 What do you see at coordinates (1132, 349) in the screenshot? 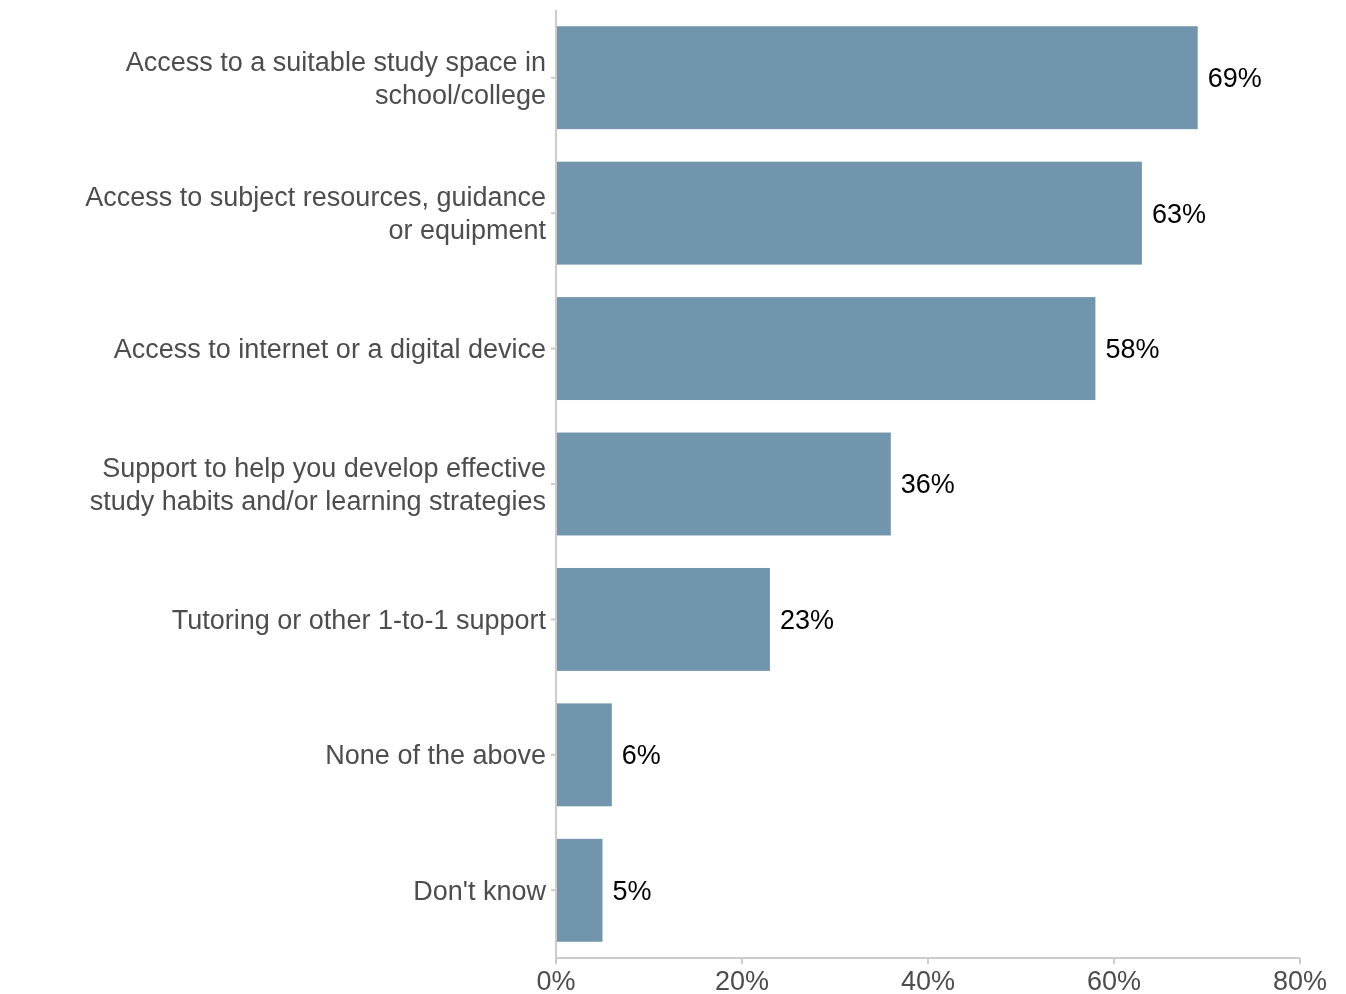
I see `data-label: 58%` at bounding box center [1132, 349].